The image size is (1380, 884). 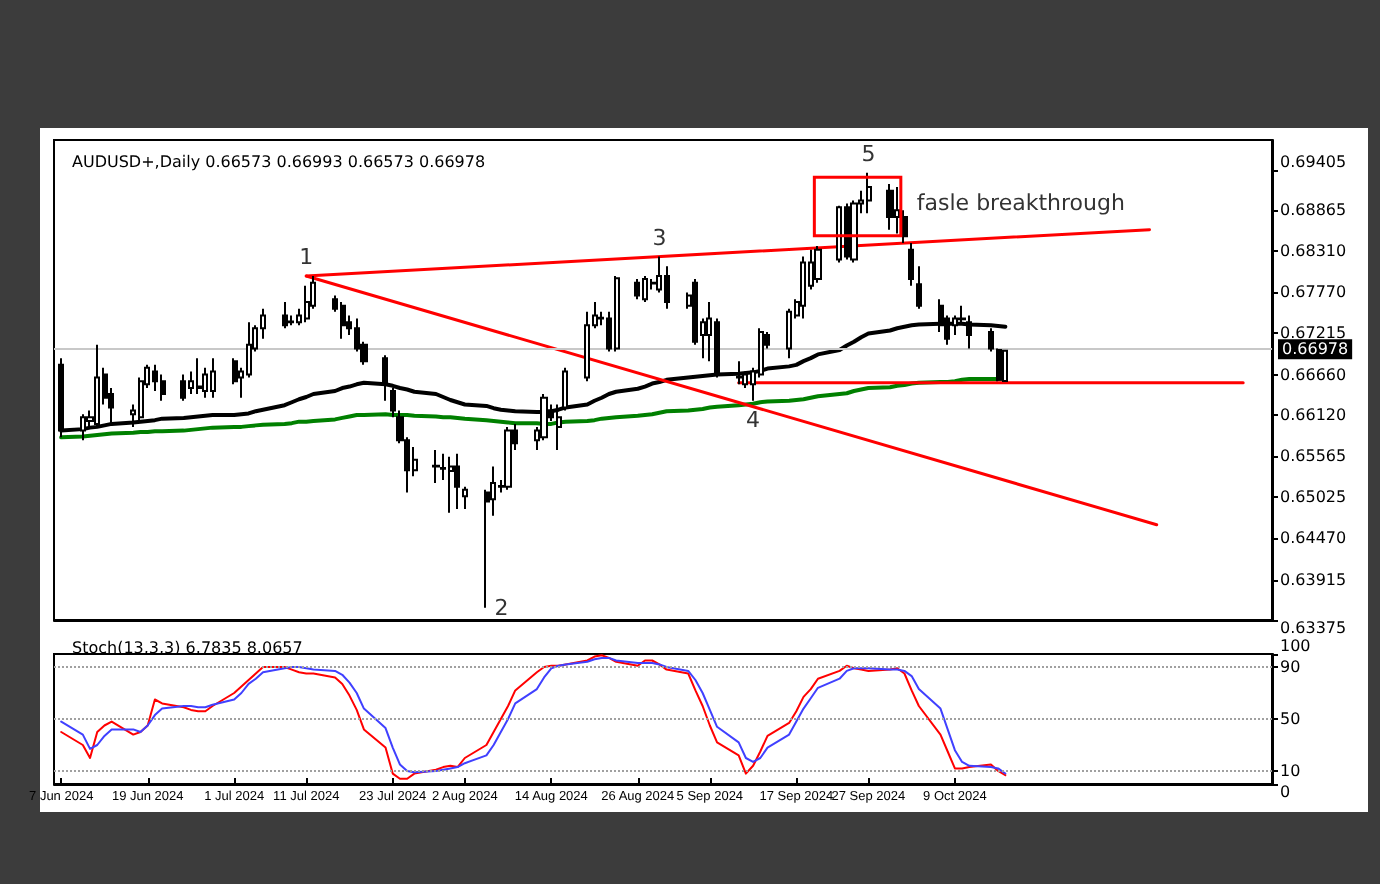 I want to click on annotation: 5, so click(x=868, y=153).